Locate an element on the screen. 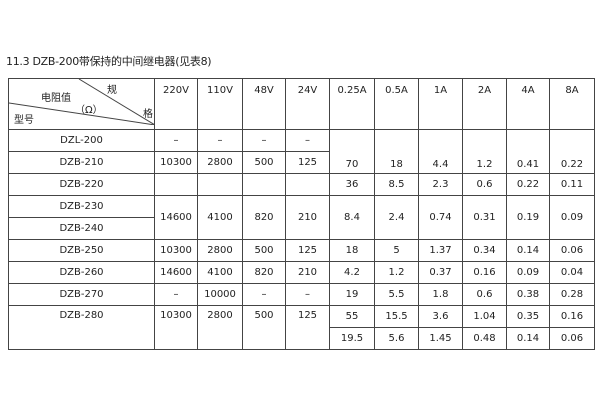  current-value-cell: 0.19 is located at coordinates (528, 217).